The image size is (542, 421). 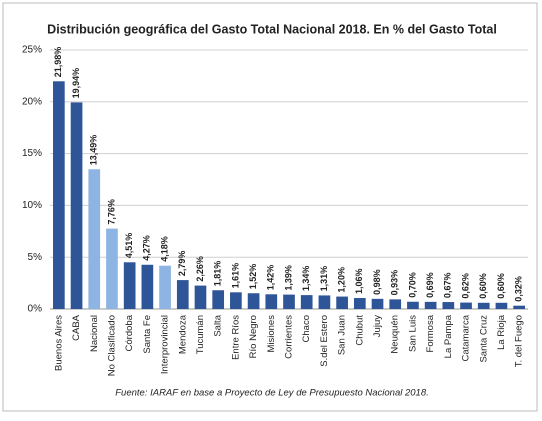 What do you see at coordinates (501, 332) in the screenshot?
I see `x-tick-label: La Rioja` at bounding box center [501, 332].